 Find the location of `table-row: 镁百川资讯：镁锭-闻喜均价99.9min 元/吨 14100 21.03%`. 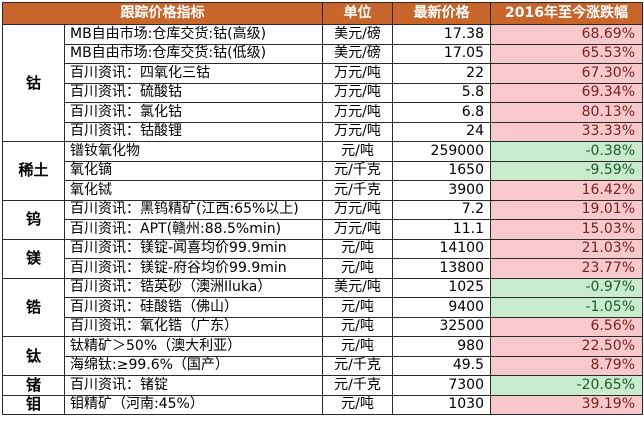

table-row: 镁百川资讯：镁锭-闻喜均价99.9min 元/吨 14100 21.03% is located at coordinates (322, 258).